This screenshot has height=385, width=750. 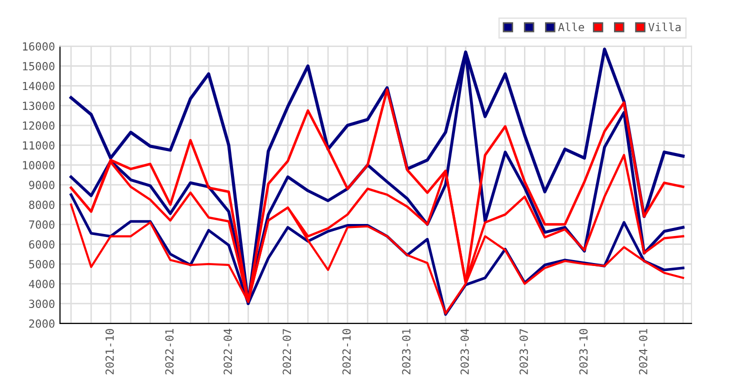 I want to click on y-tick-label: 5000, so click(x=41, y=264).